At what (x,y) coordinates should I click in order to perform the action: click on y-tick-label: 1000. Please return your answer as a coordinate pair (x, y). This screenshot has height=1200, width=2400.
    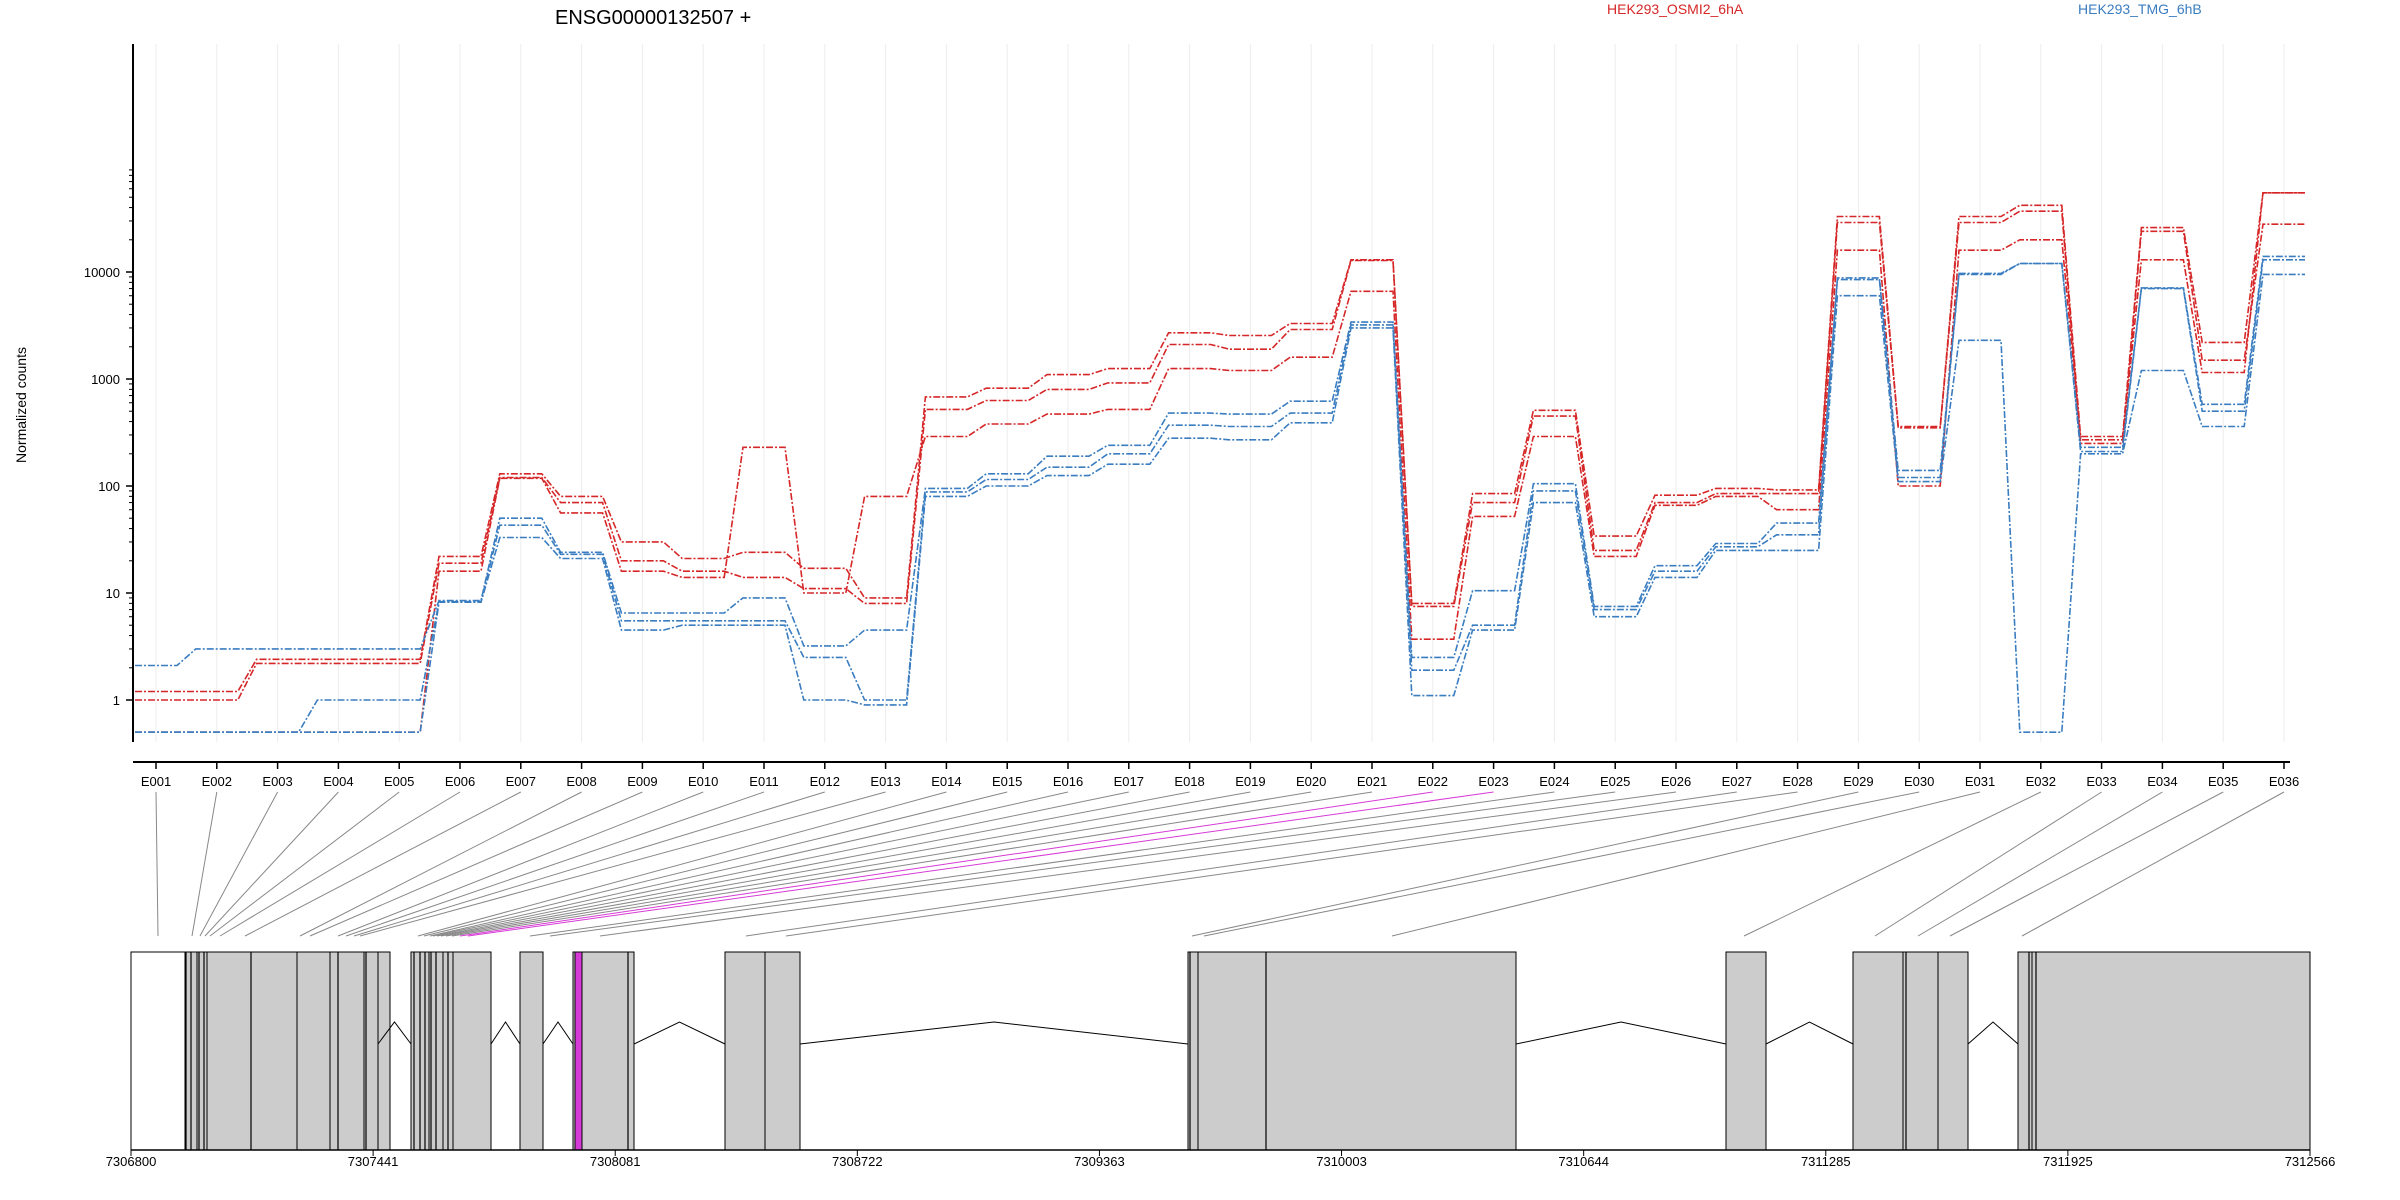
    Looking at the image, I should click on (105, 379).